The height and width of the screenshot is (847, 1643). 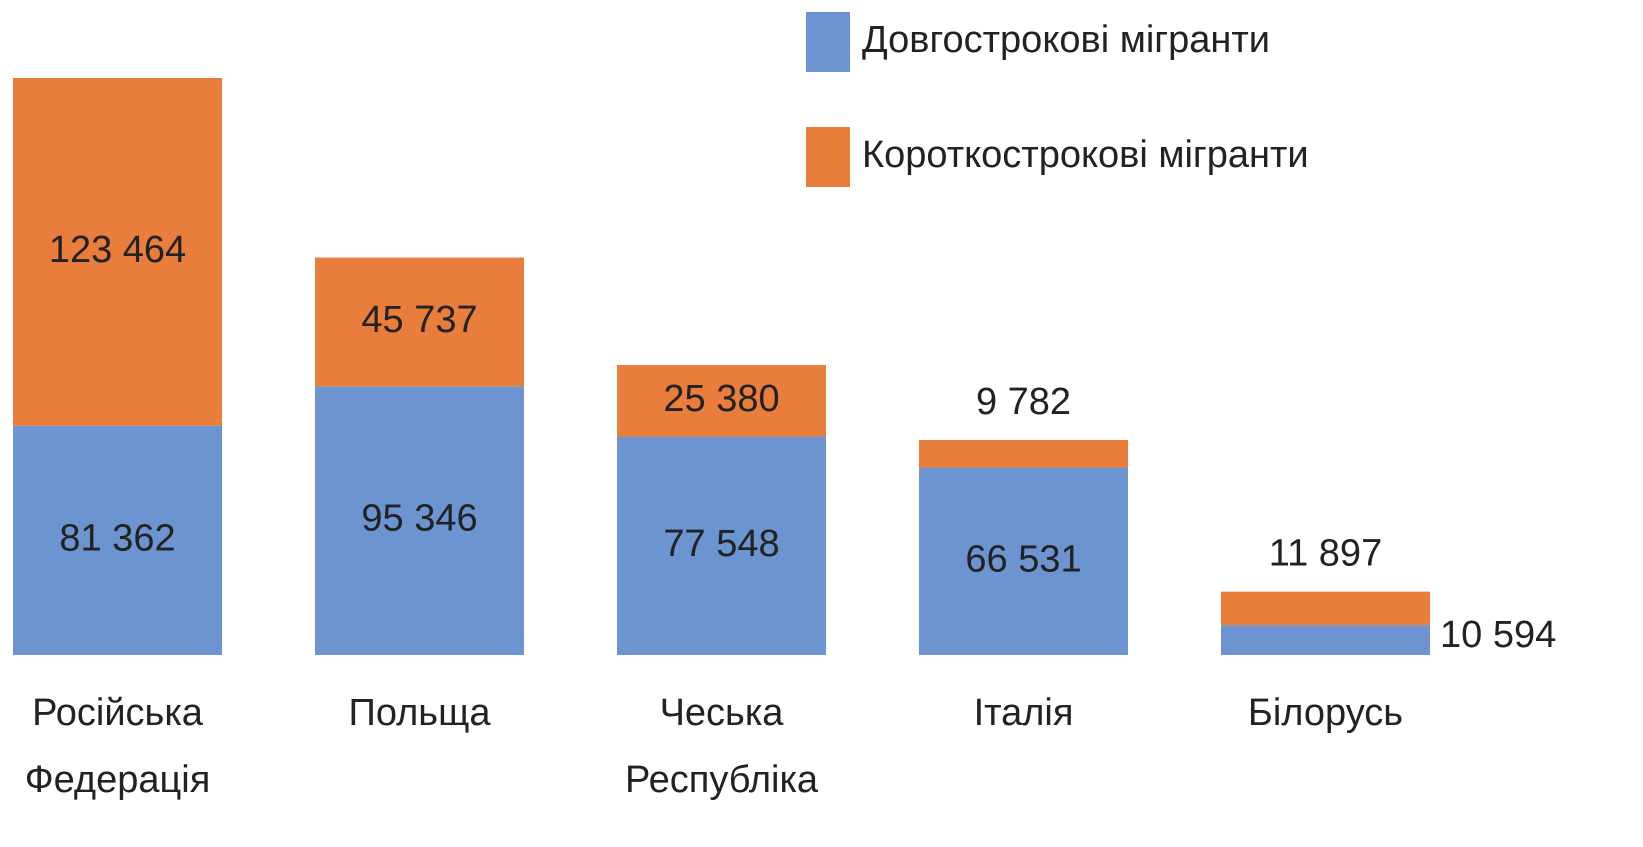 I want to click on legend-label: Довгострокові мігранти, so click(x=1066, y=40).